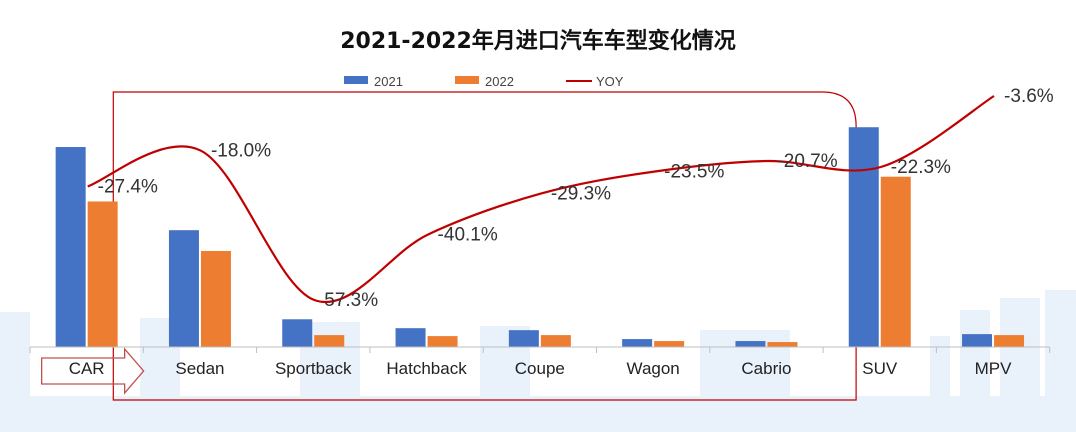 Image resolution: width=1076 pixels, height=432 pixels. What do you see at coordinates (895, 261) in the screenshot?
I see `bar-2022-suv` at bounding box center [895, 261].